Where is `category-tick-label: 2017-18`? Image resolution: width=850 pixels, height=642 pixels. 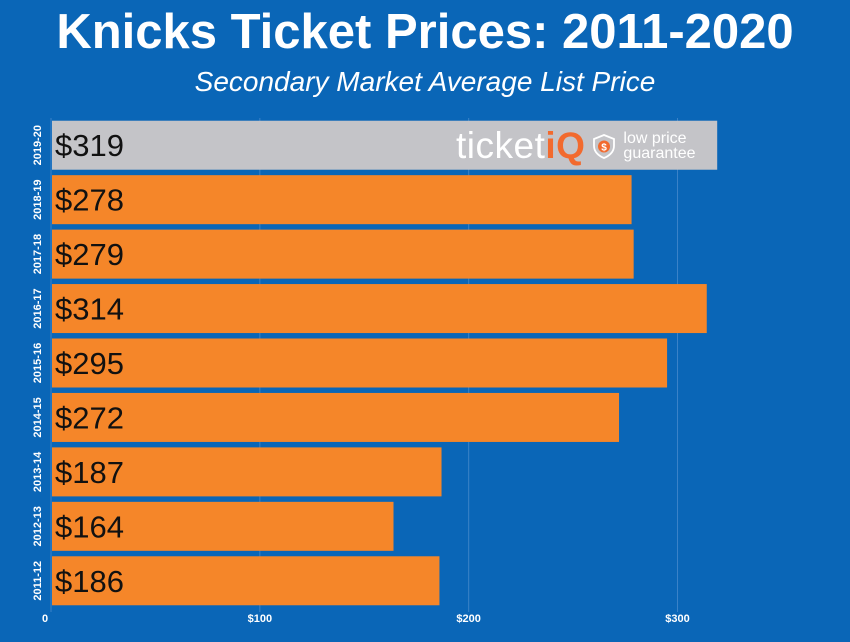 category-tick-label: 2017-18 is located at coordinates (38, 254).